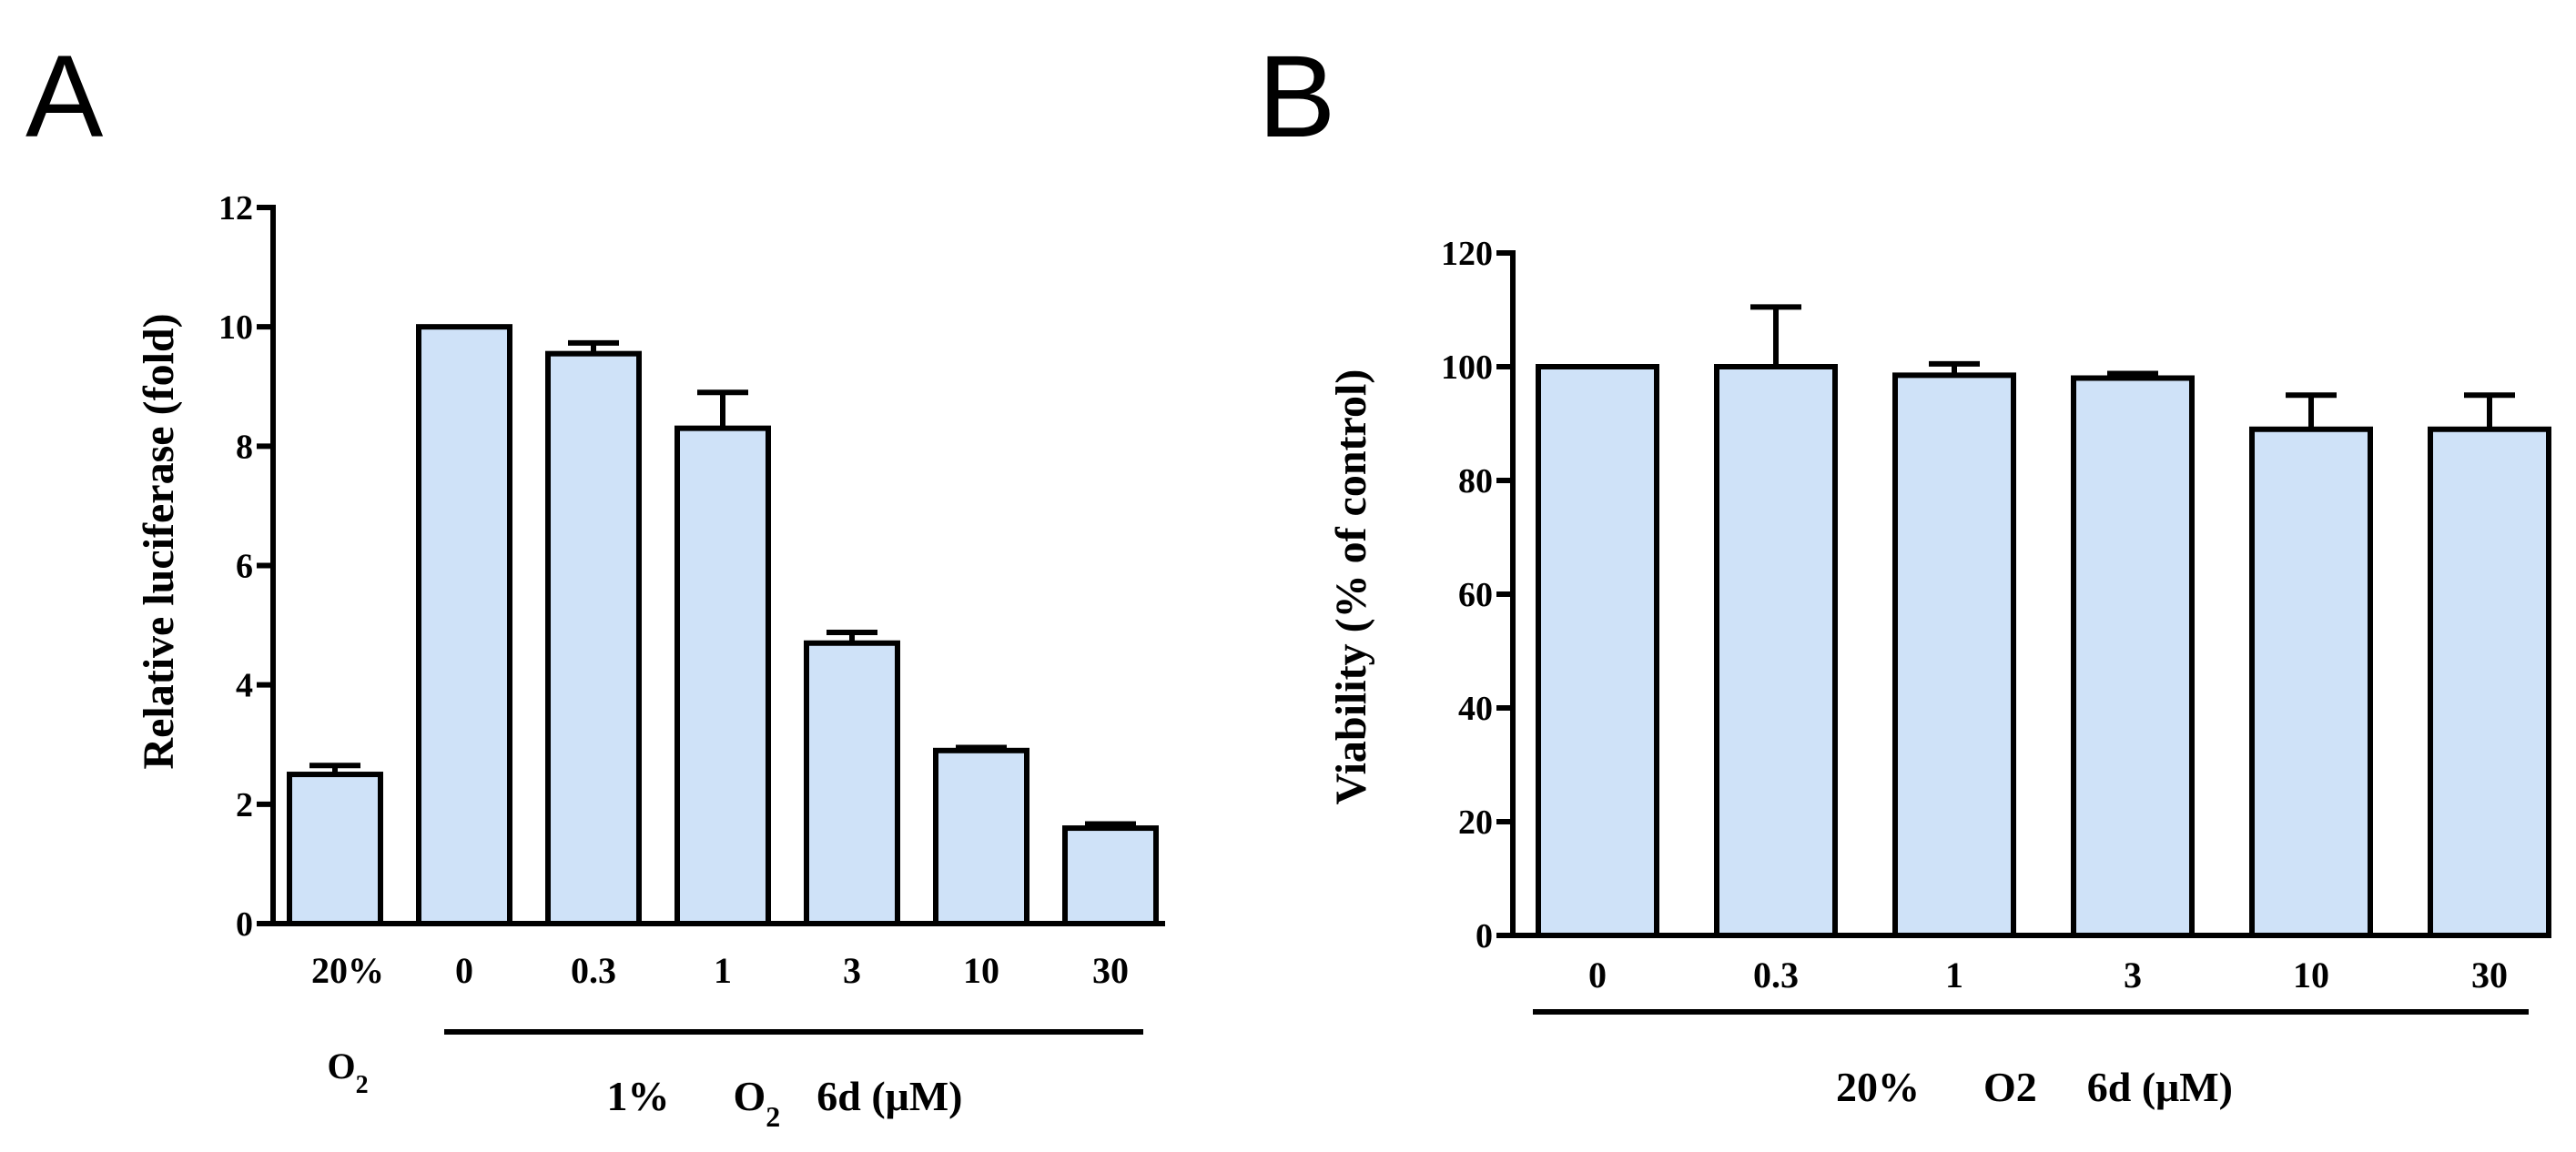 Image resolution: width=2576 pixels, height=1152 pixels. Describe the element at coordinates (723, 970) in the screenshot. I see `panel-a-category-label: 1` at that location.